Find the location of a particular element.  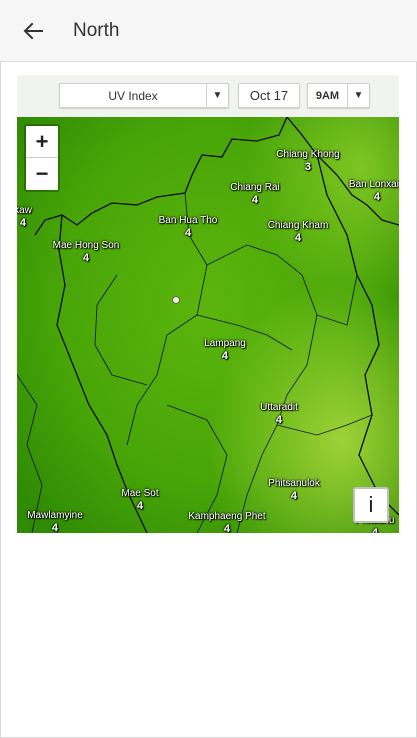

city-label: Chiang Kham 4 is located at coordinates (298, 232).